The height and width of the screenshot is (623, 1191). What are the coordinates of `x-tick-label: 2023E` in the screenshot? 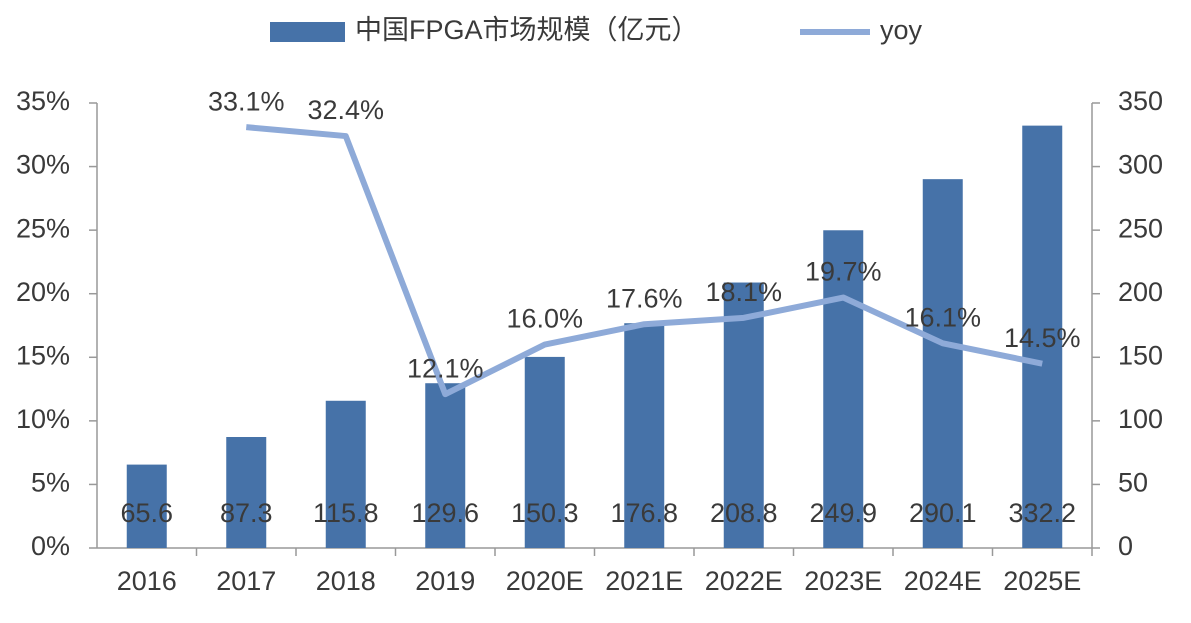 It's located at (843, 581).